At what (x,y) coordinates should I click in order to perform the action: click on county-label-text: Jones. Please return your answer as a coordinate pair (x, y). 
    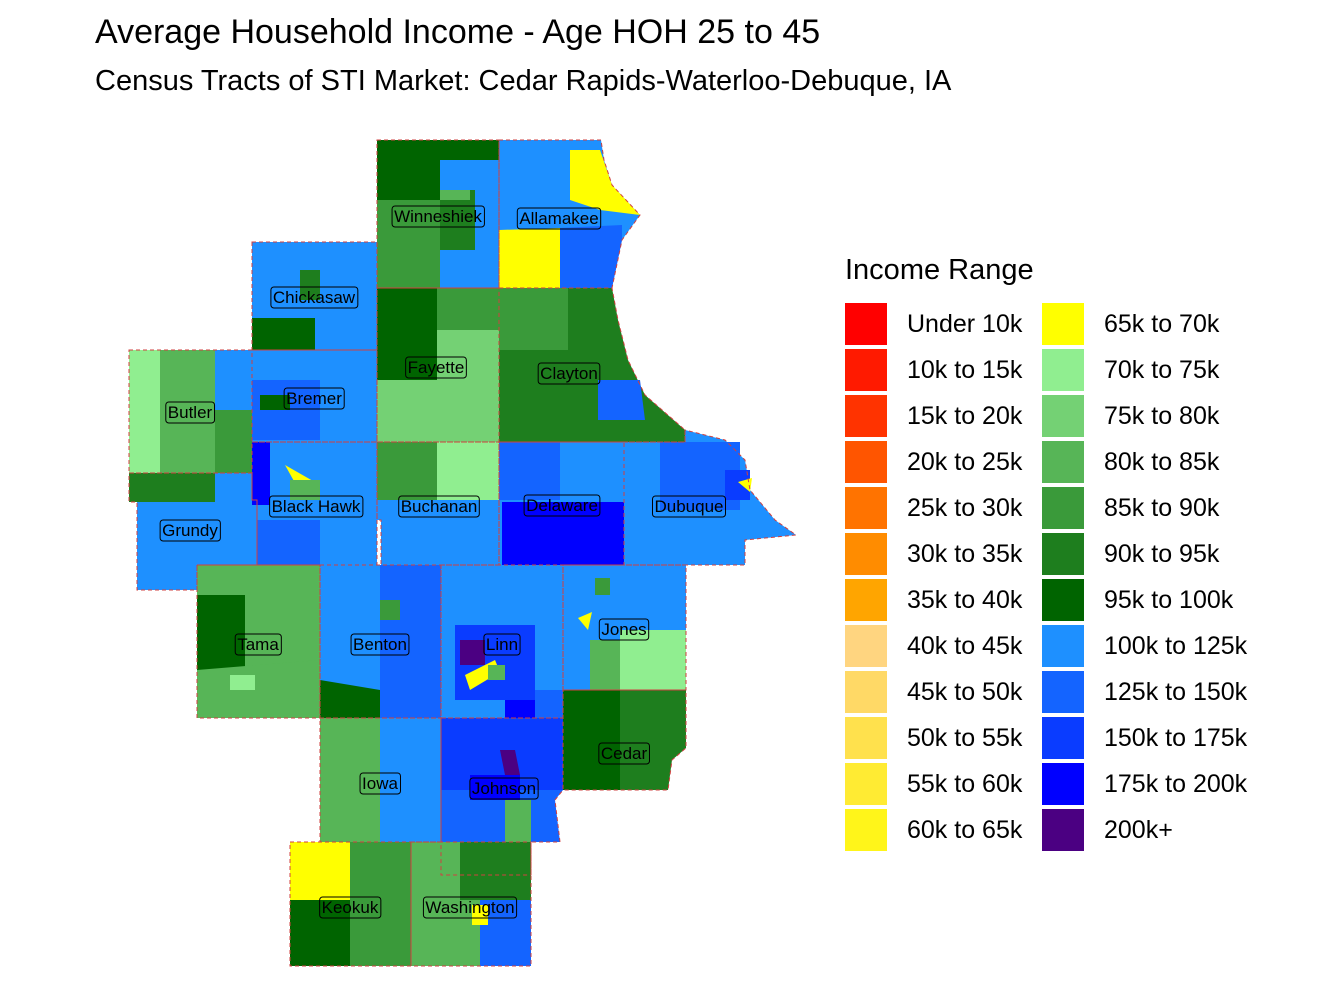
    Looking at the image, I should click on (623, 629).